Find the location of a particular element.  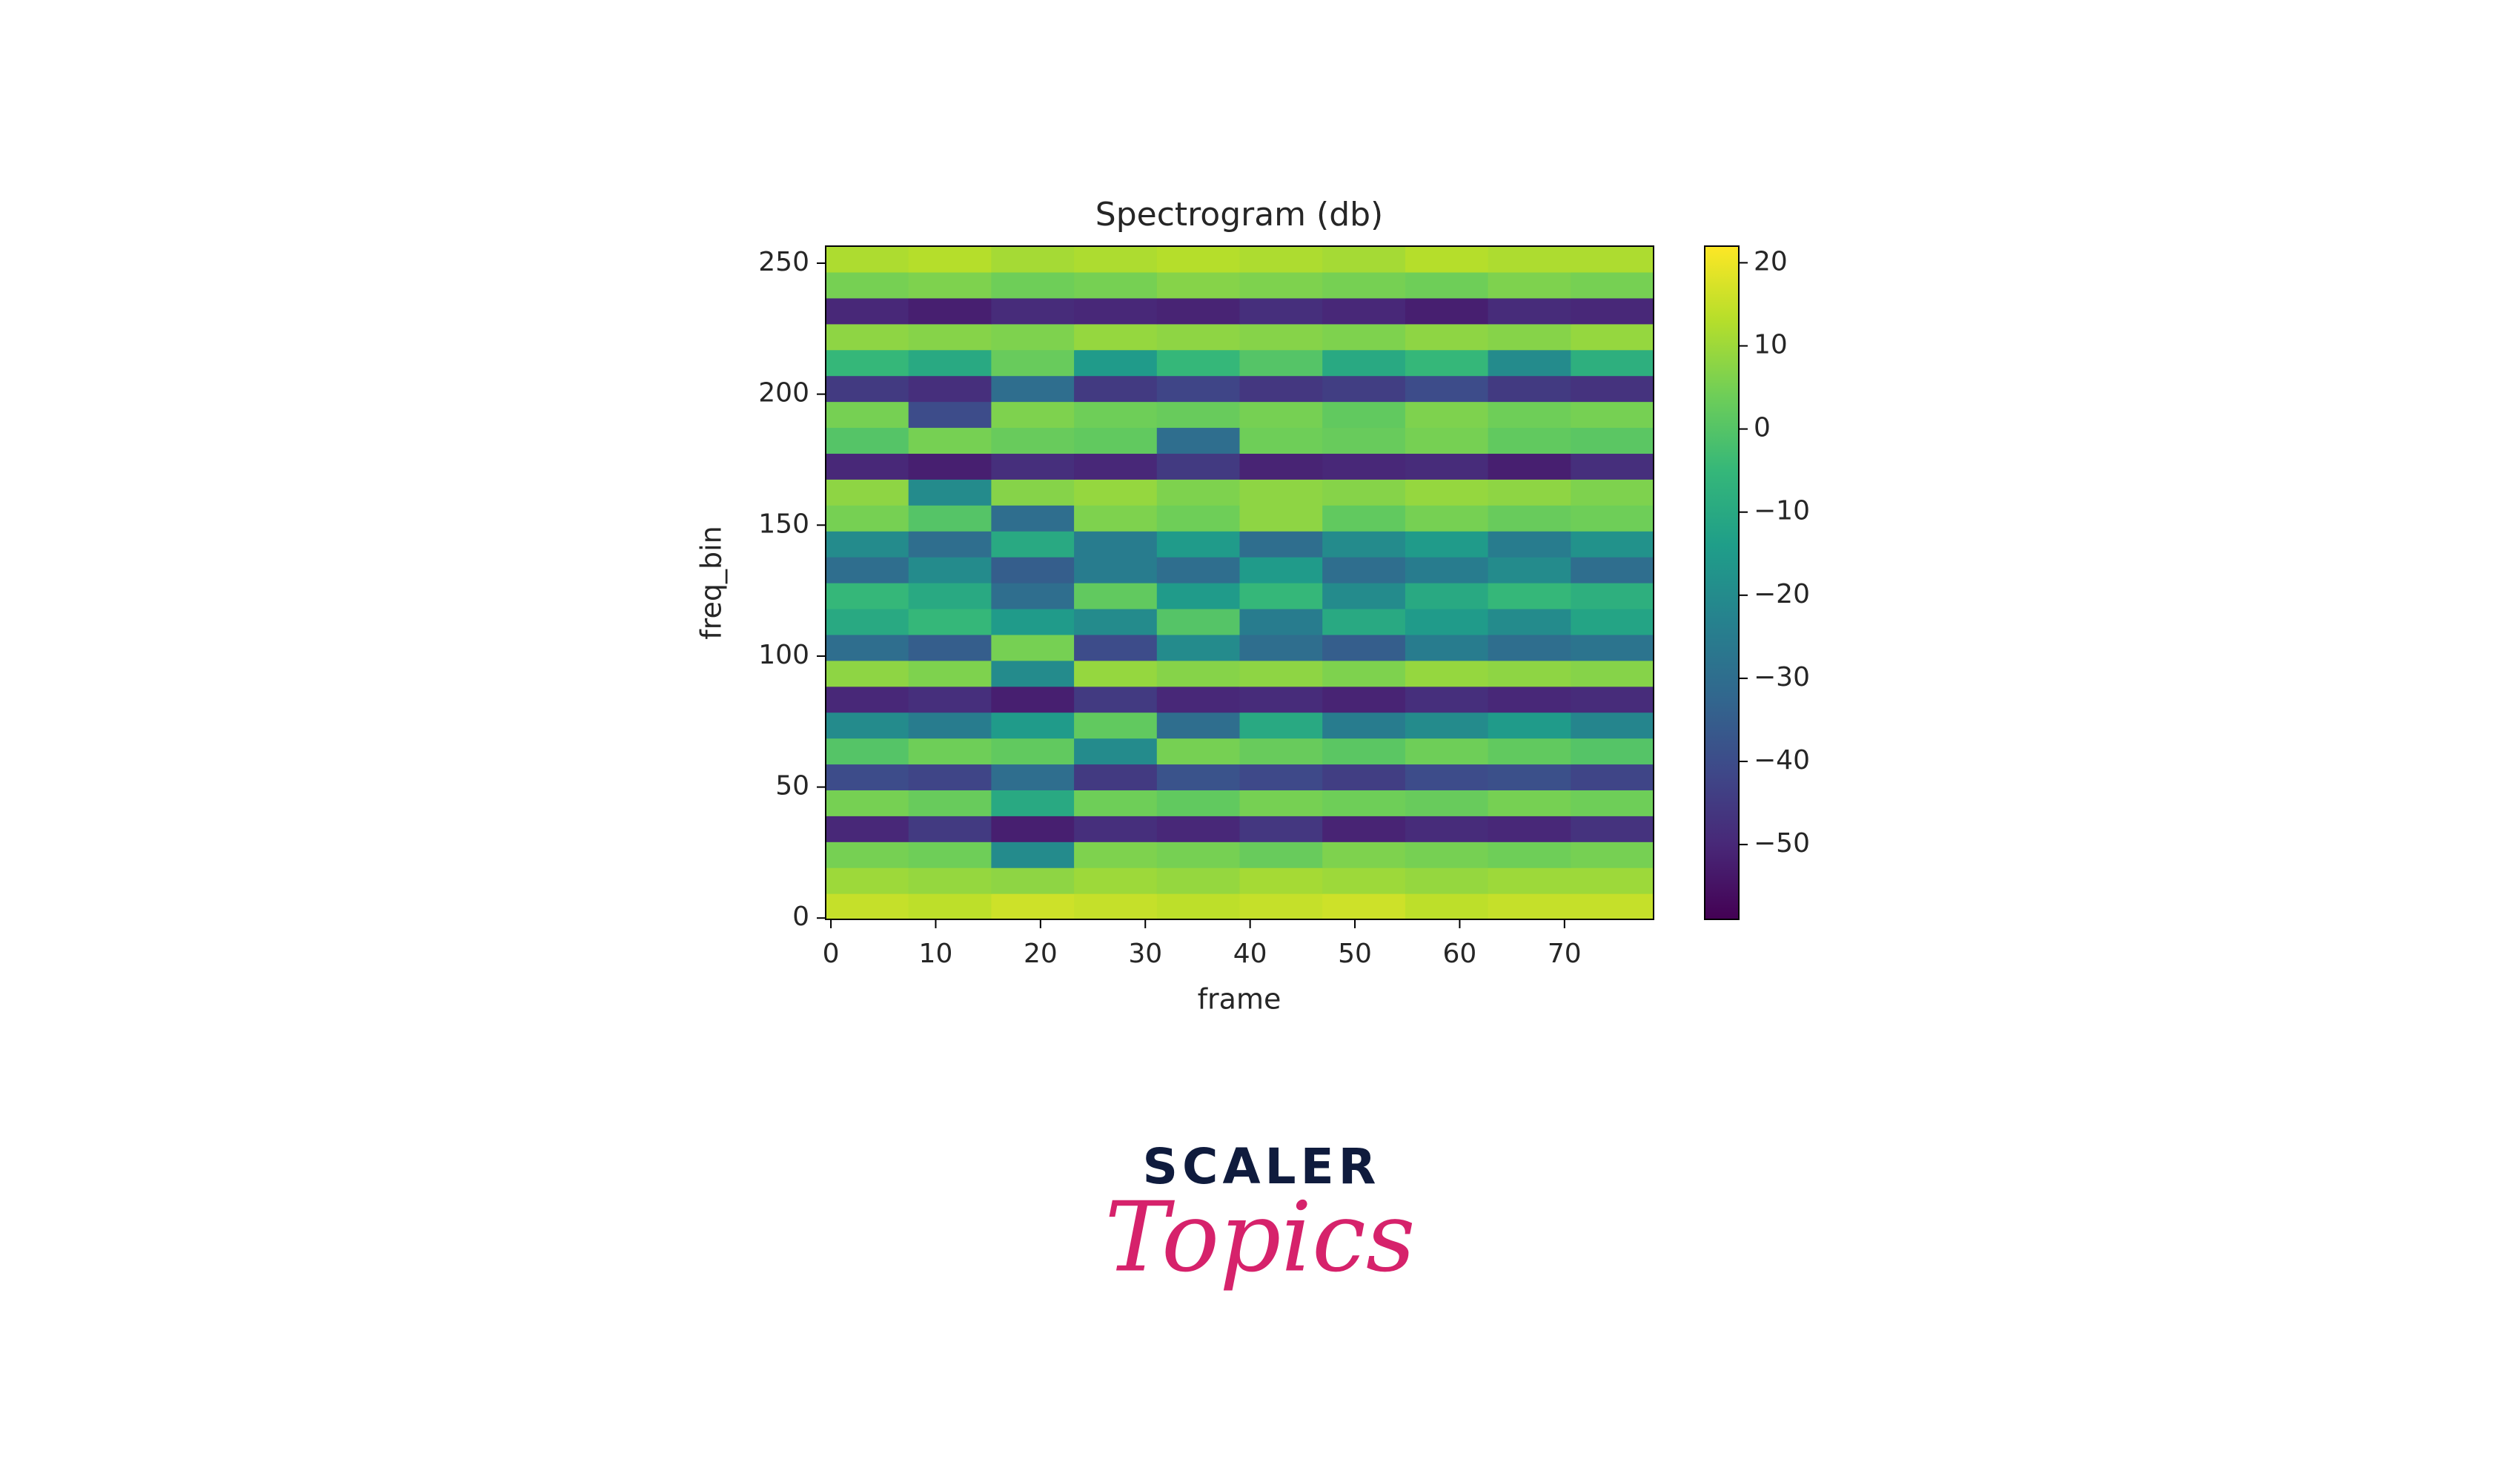

y-tick-label: 200 is located at coordinates (784, 393).